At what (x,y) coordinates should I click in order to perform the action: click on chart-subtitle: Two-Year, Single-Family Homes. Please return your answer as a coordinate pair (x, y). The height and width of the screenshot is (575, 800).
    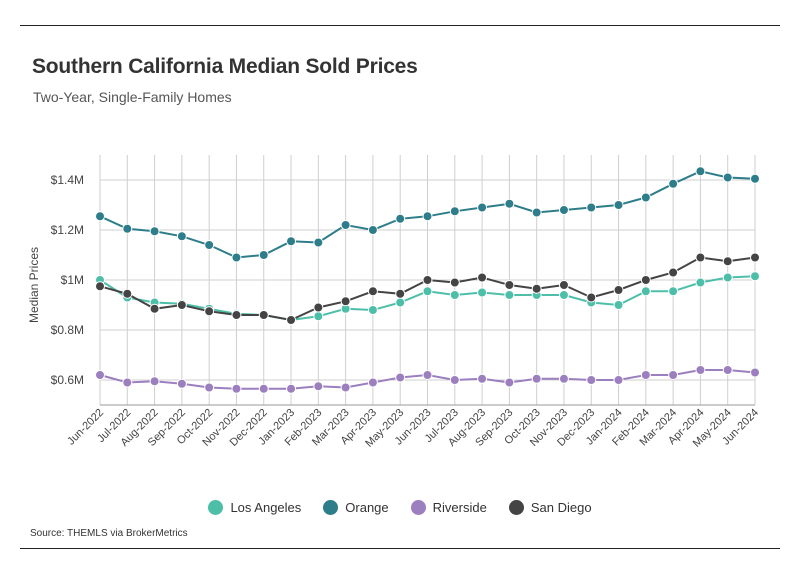
    Looking at the image, I should click on (132, 97).